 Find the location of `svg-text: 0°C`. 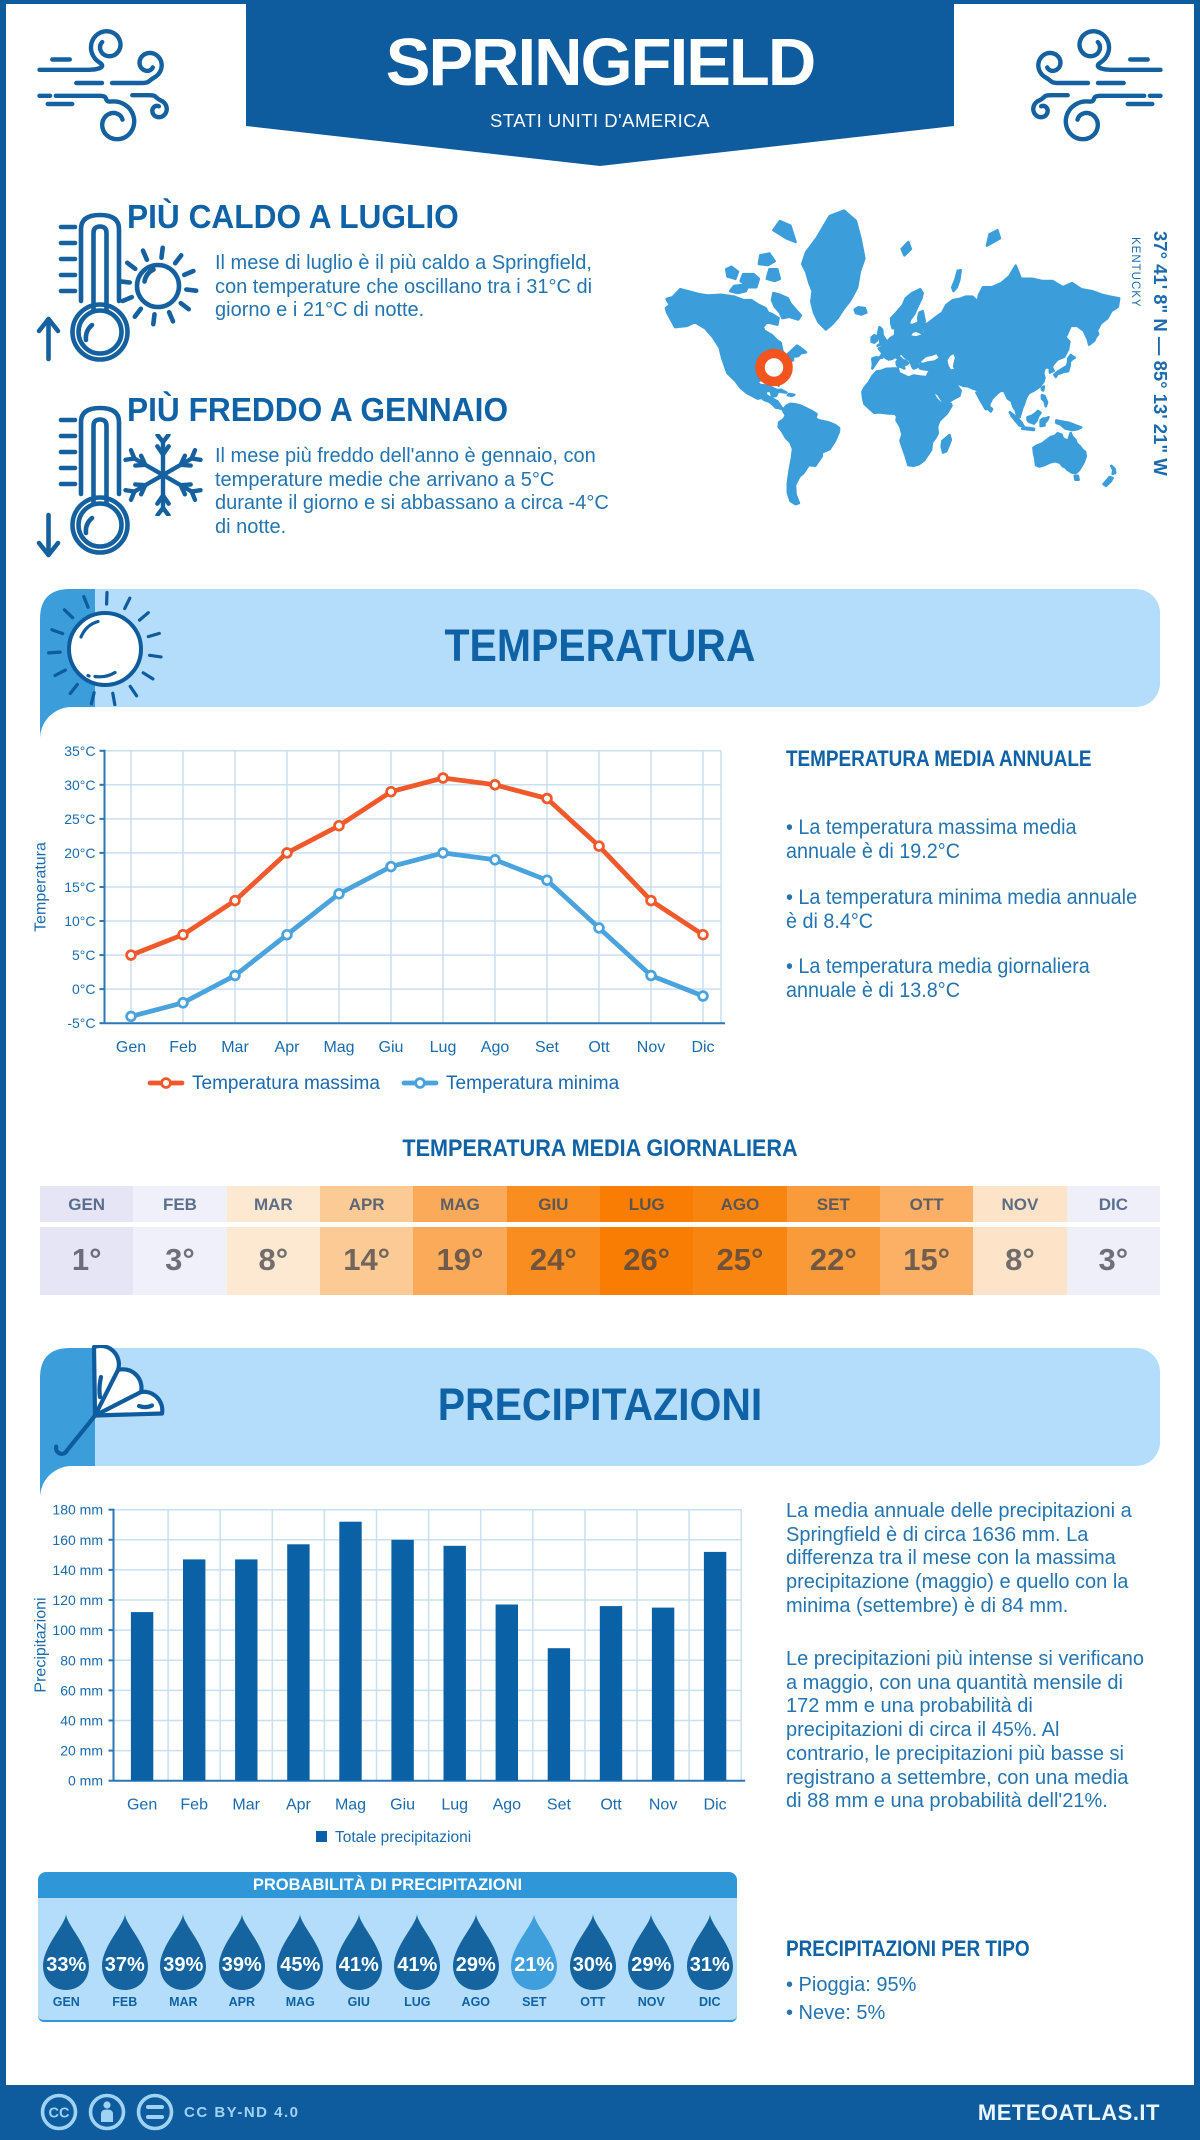

svg-text: 0°C is located at coordinates (84, 989).